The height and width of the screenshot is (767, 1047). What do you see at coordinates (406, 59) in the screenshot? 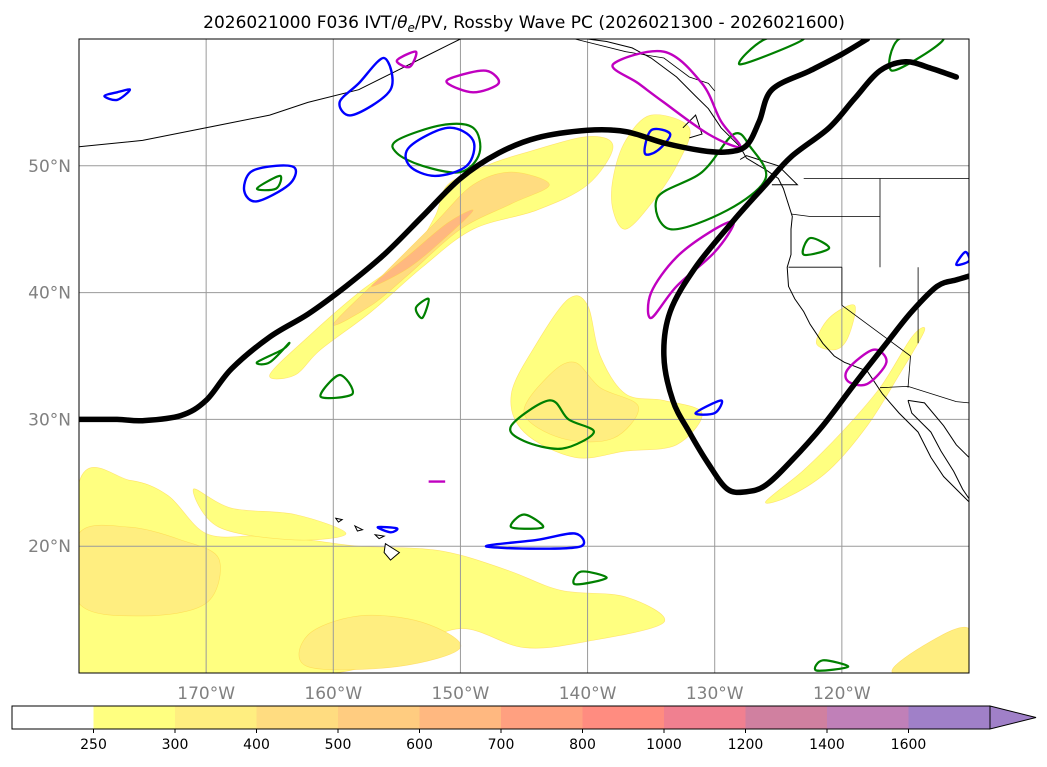
I see `magenta-contour-magenta-northwest-small` at bounding box center [406, 59].